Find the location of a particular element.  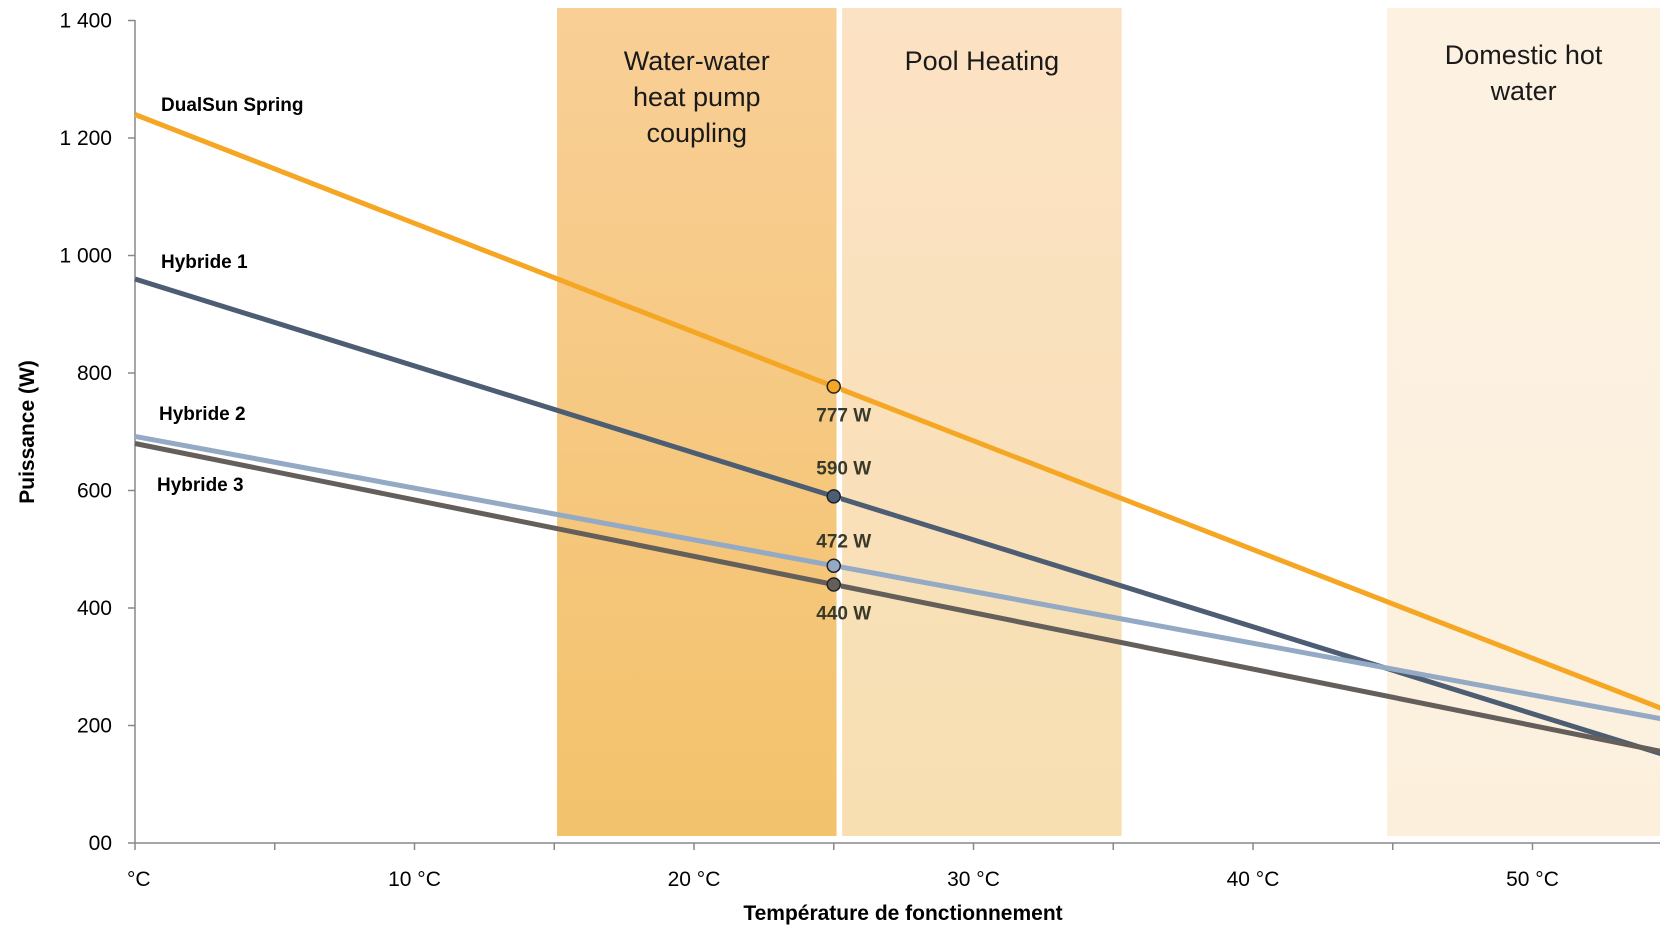

value-label-hybride-3: 440 W is located at coordinates (843, 614).